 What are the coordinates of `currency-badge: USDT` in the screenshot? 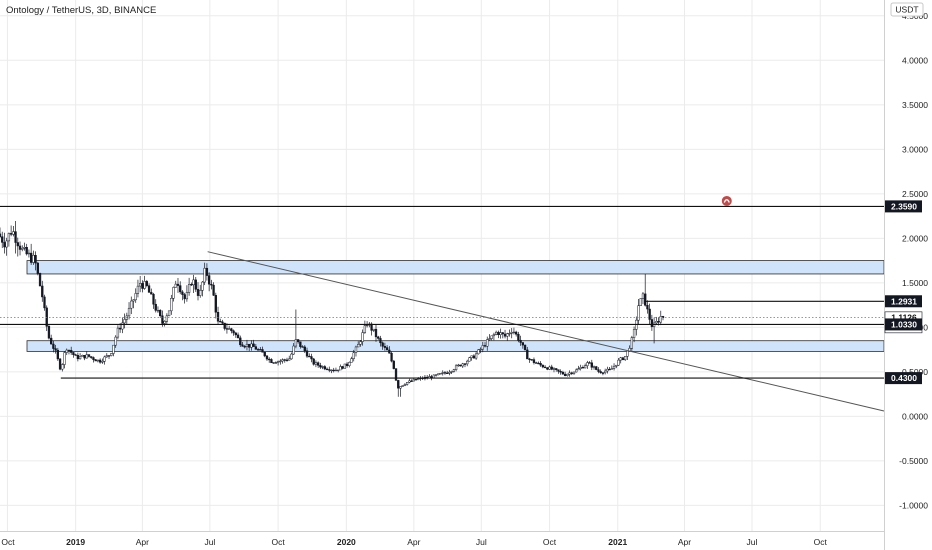 It's located at (907, 9).